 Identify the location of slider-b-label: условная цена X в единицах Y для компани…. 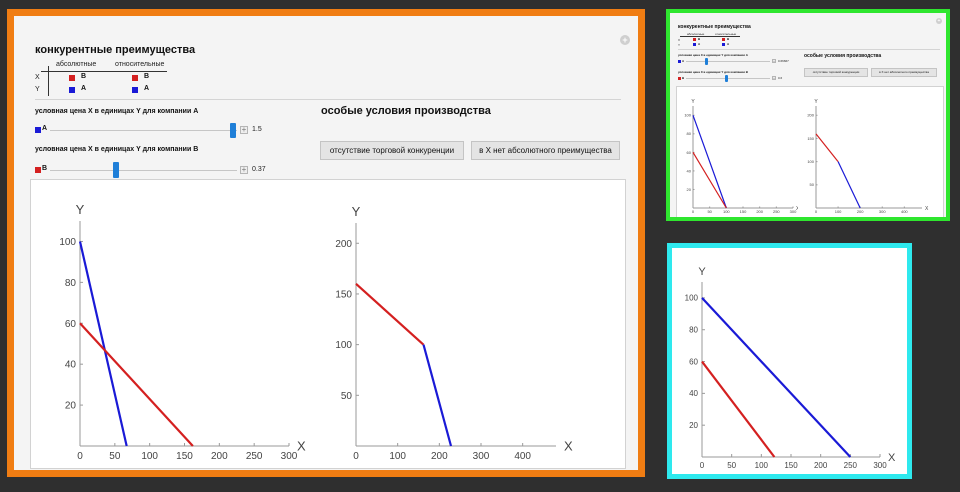
(117, 149).